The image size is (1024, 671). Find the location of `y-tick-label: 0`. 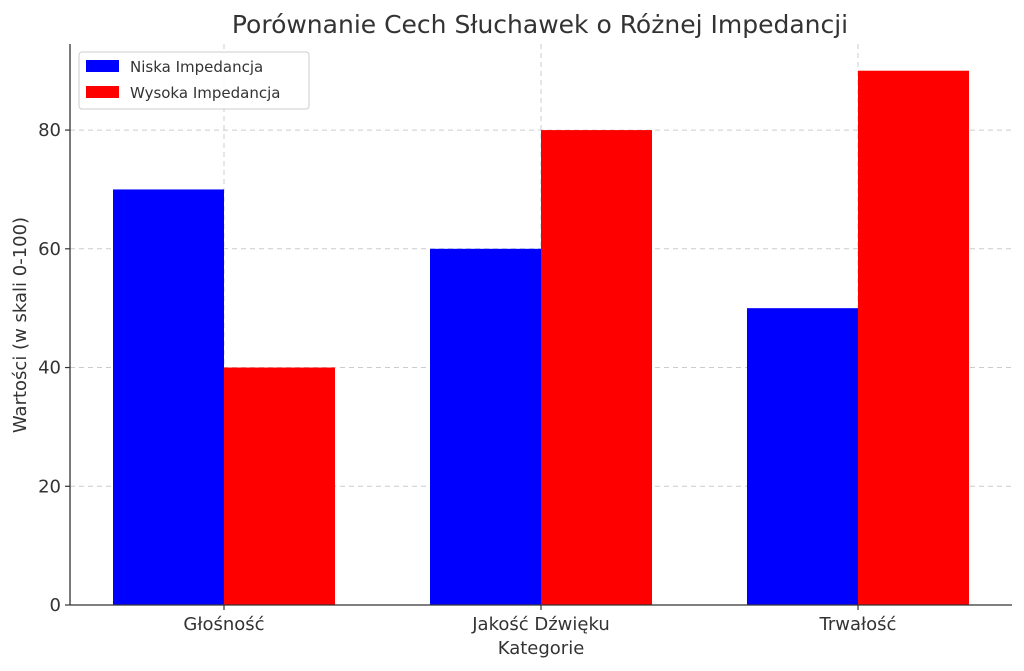

y-tick-label: 0 is located at coordinates (55, 605).